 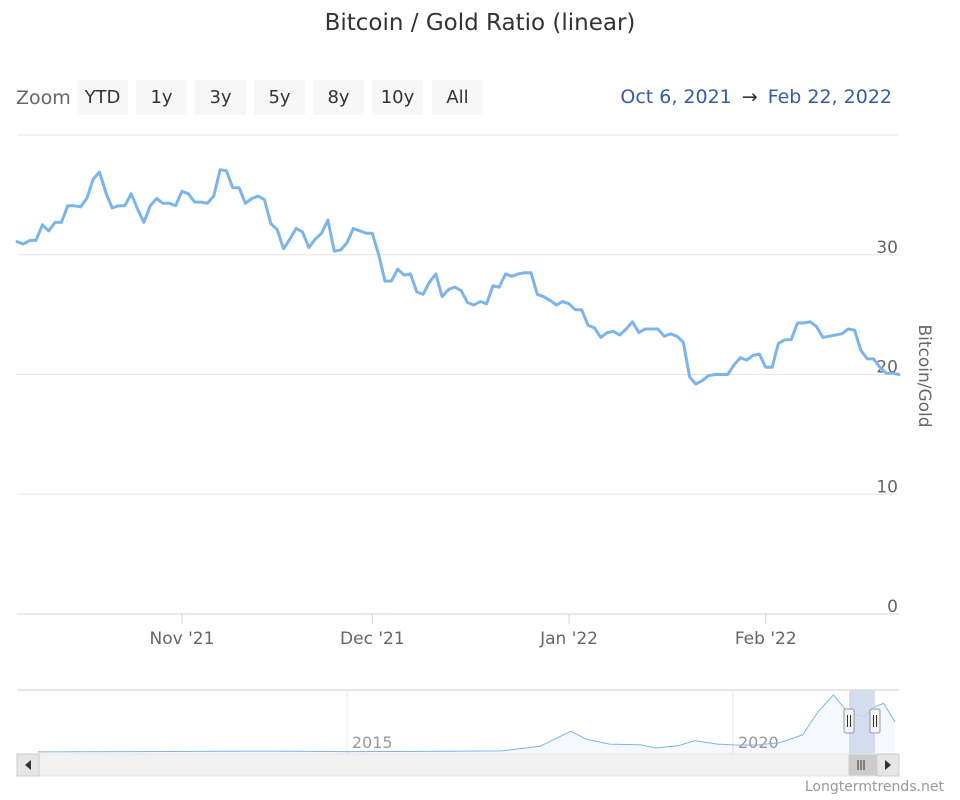 I want to click on scrollbar-right-button, so click(x=888, y=765).